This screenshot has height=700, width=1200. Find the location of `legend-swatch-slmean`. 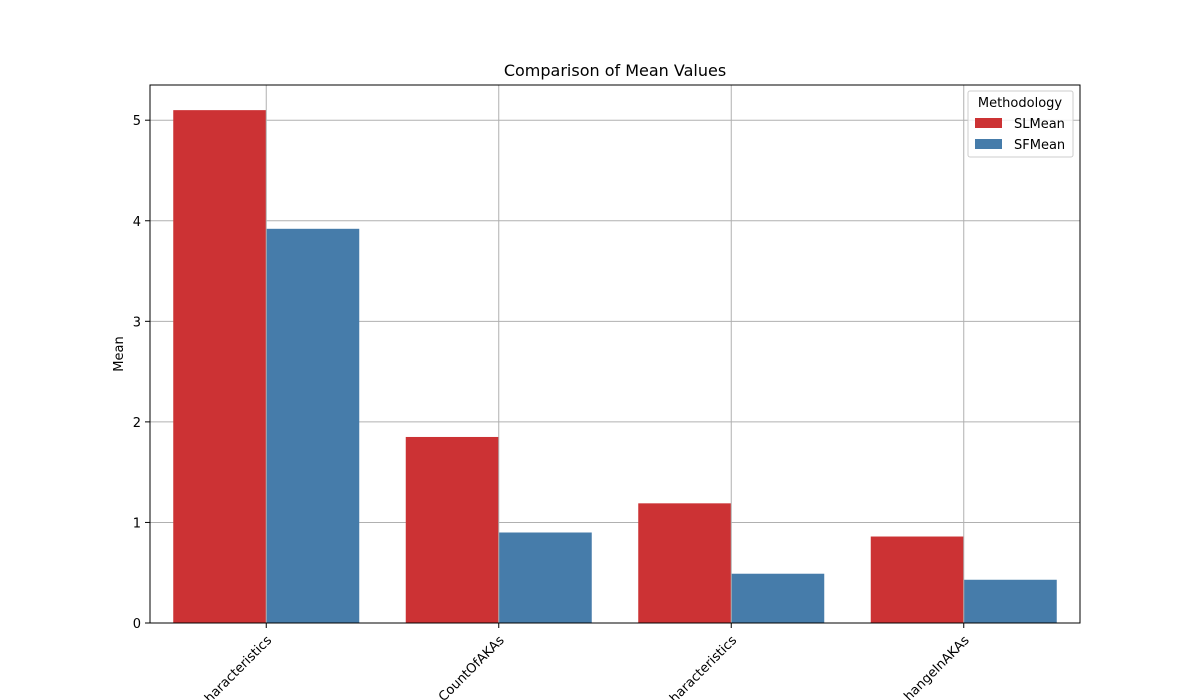

legend-swatch-slmean is located at coordinates (988, 123).